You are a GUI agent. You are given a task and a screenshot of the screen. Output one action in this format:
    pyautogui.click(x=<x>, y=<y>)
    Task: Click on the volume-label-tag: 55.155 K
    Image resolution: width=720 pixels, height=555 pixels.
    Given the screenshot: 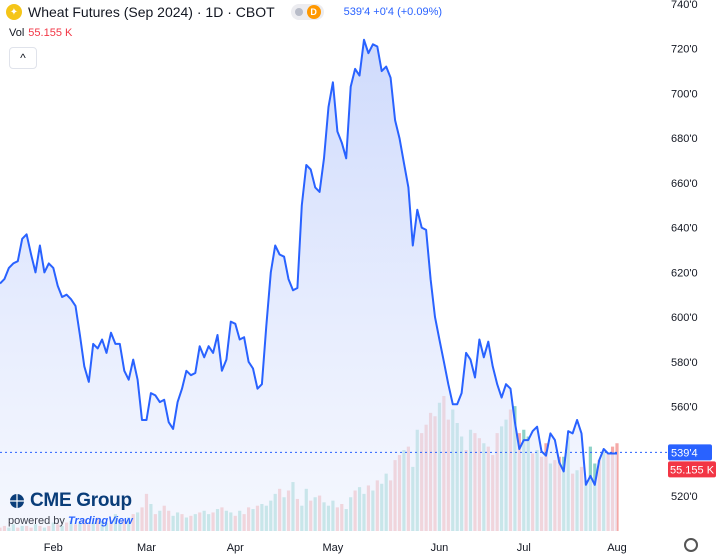 What is the action you would take?
    pyautogui.click(x=692, y=469)
    